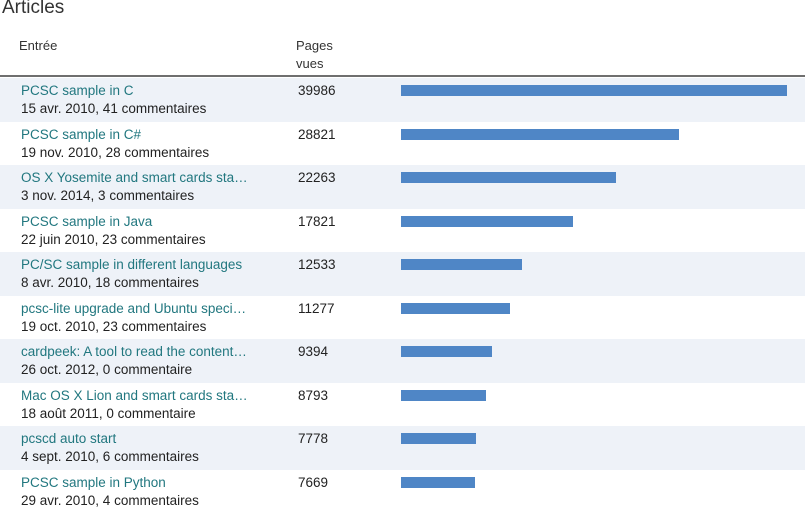 The width and height of the screenshot is (805, 513). I want to click on pageview-count: 17821, so click(317, 221).